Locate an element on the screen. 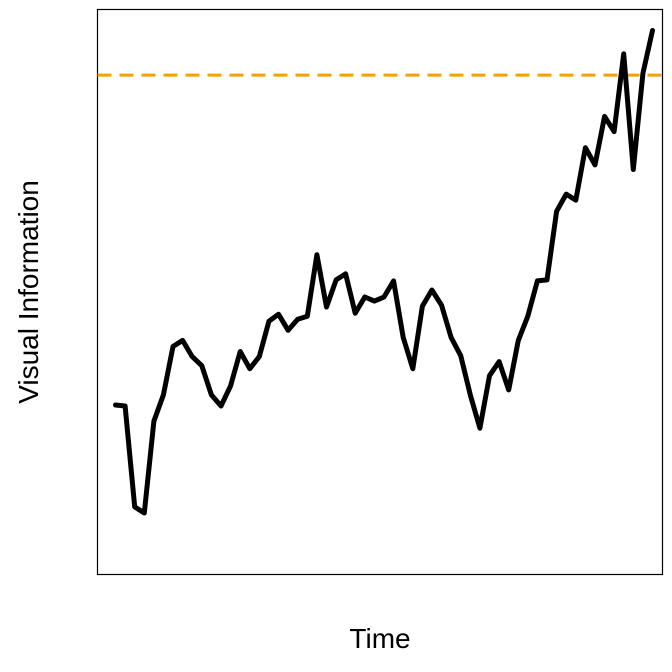  y-axis-title: Visual Information is located at coordinates (28, 292).